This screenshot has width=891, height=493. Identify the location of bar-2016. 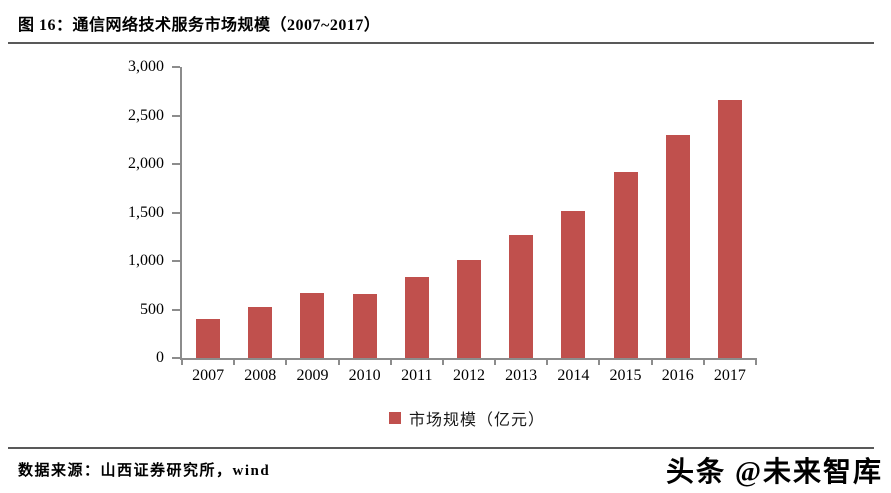
(677, 246).